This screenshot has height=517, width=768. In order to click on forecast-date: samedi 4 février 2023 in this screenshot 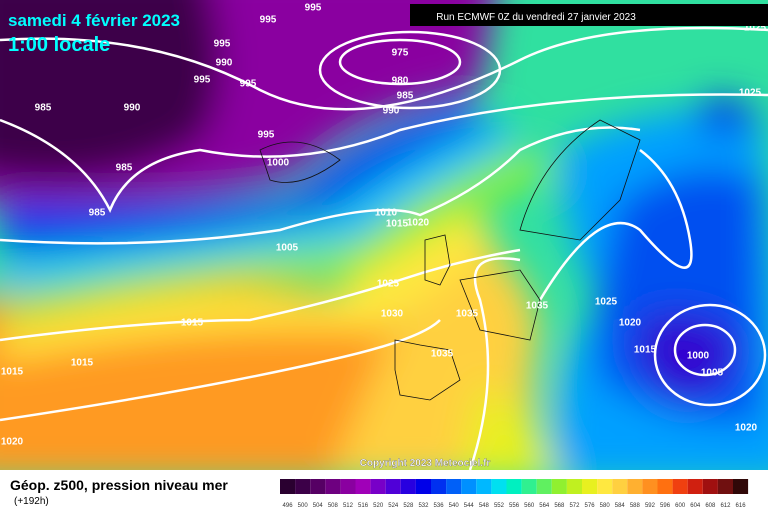, I will do `click(94, 20)`.